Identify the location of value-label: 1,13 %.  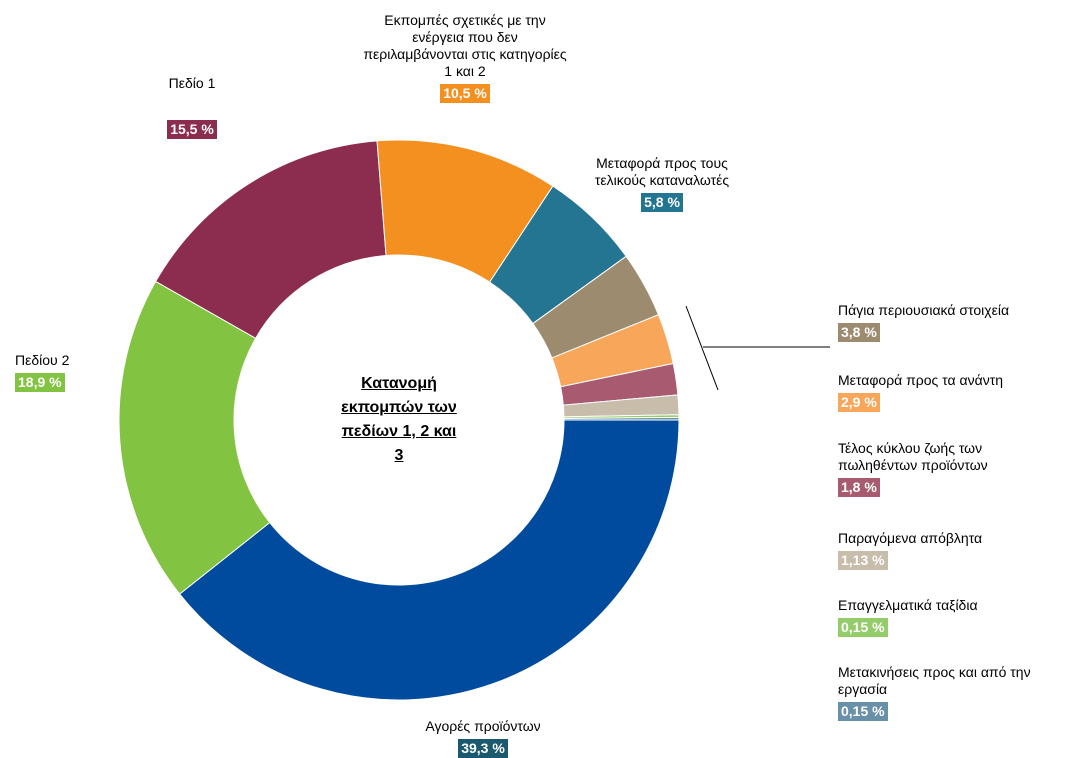
(863, 560).